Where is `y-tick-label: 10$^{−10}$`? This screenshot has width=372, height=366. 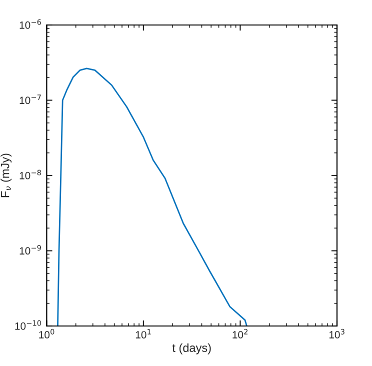 y-tick-label: 10$^{−10}$ is located at coordinates (28, 325).